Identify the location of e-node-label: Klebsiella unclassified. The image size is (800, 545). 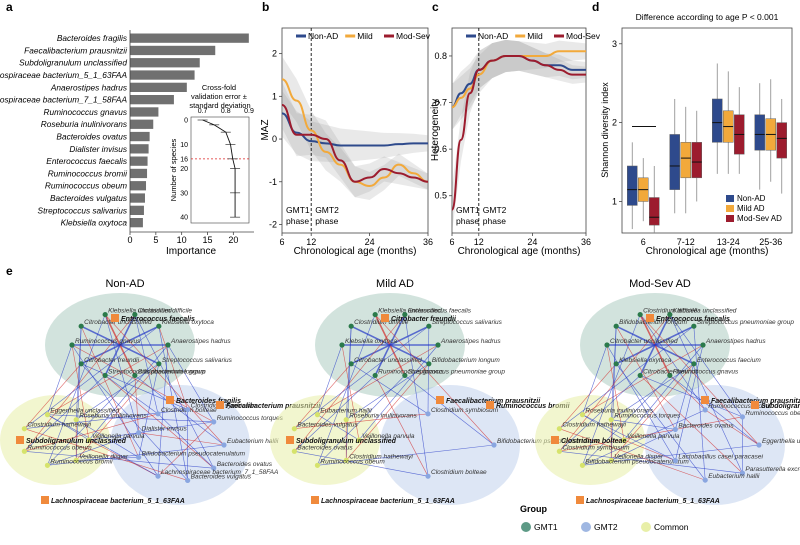
(410, 311).